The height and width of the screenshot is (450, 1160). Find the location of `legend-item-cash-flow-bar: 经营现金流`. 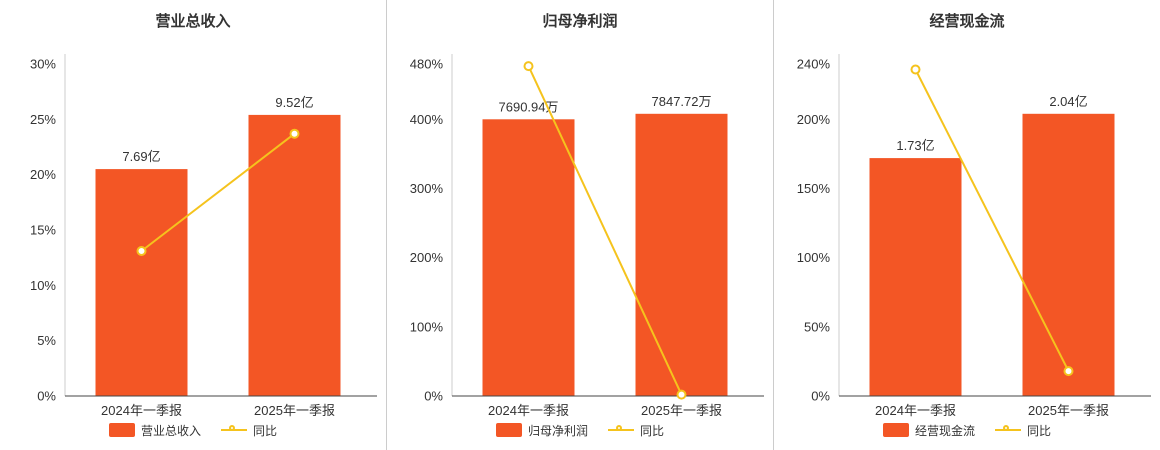

legend-item-cash-flow-bar: 经营现金流 is located at coordinates (928, 430).